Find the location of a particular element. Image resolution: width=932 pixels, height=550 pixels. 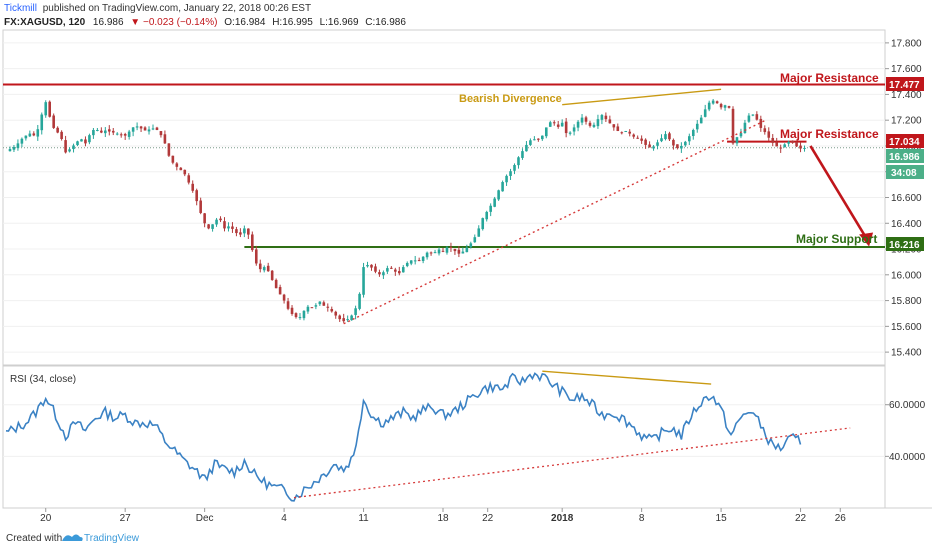

major-support-label: Major Support is located at coordinates (836, 239).